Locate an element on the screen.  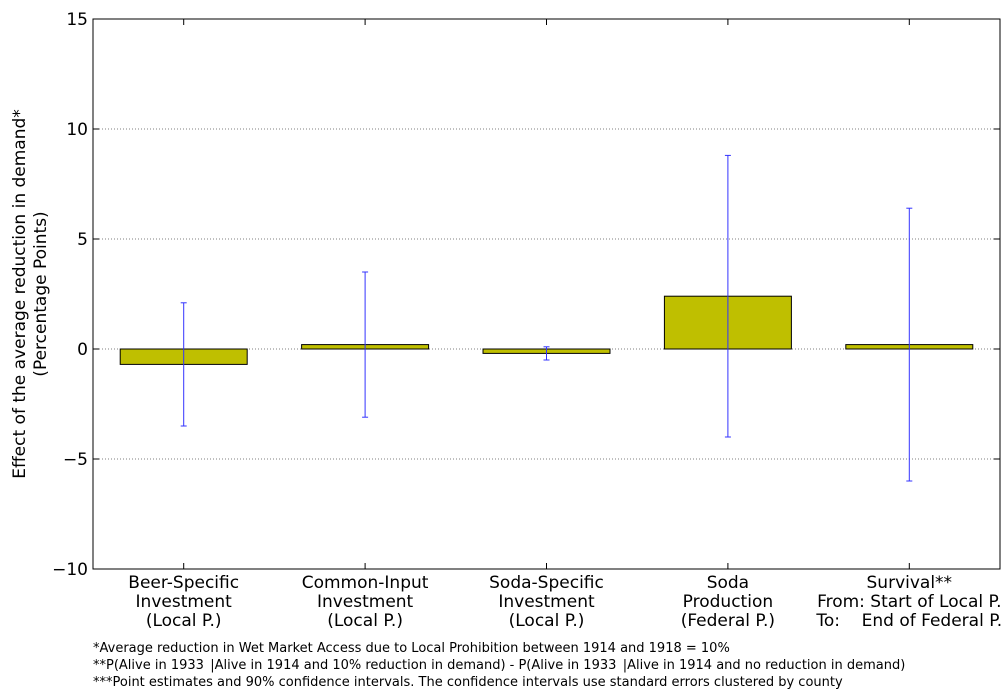
y-tick-label: 0 is located at coordinates (82, 350).